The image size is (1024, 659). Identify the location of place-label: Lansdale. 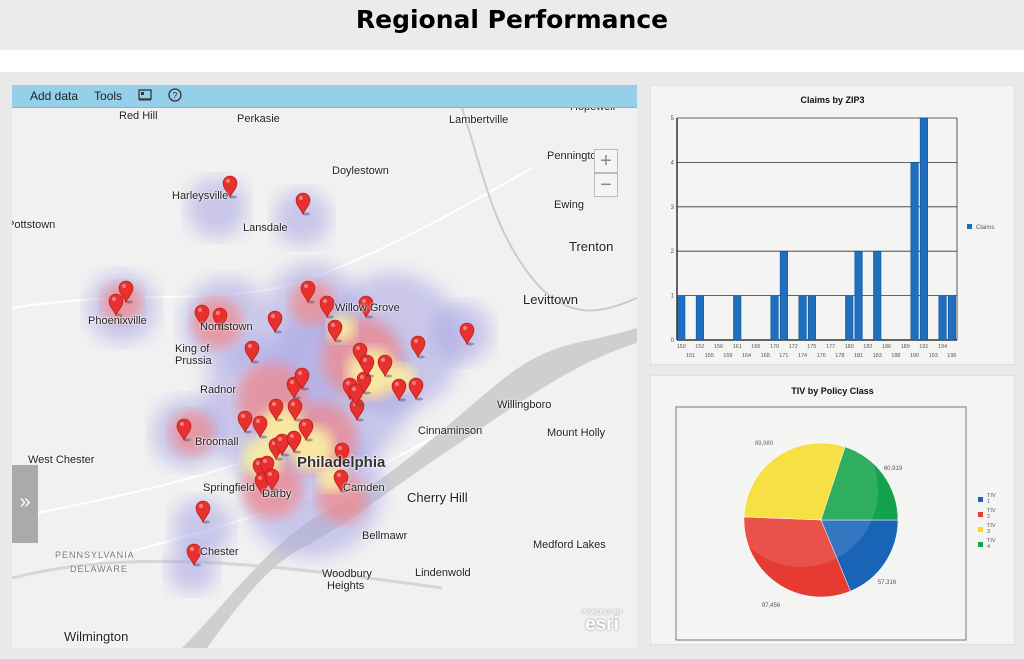
(265, 228).